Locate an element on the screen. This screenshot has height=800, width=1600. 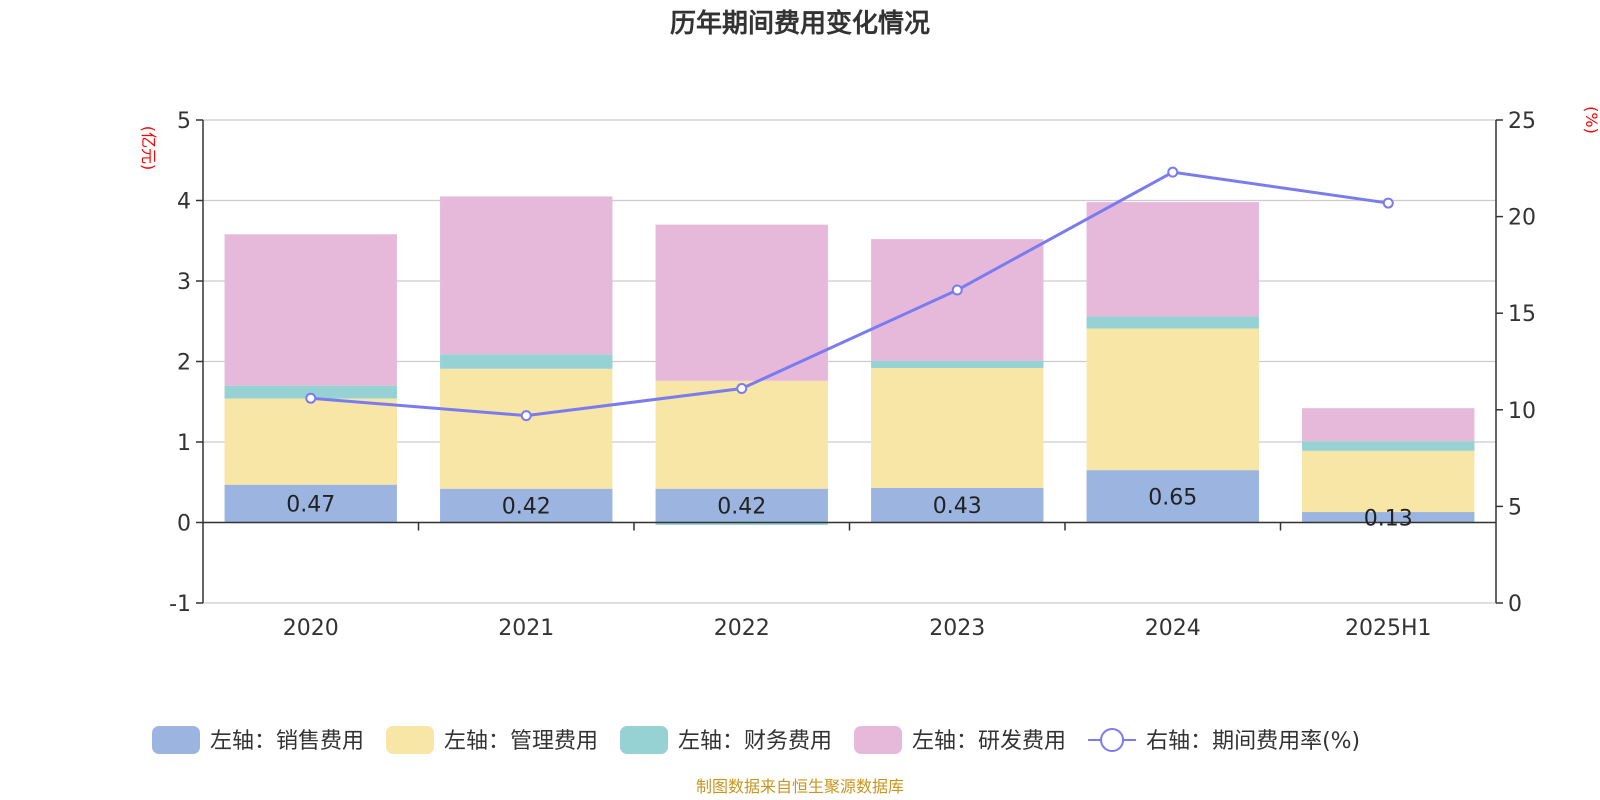
left-axis-unit: (亿元) is located at coordinates (148, 148).